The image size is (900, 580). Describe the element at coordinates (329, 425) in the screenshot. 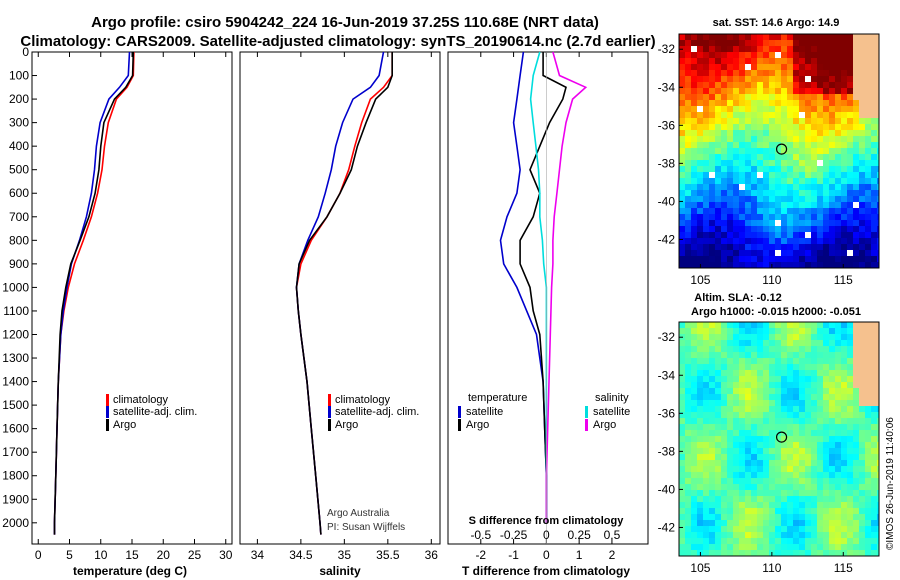

I see `legend-argo-swatch` at that location.